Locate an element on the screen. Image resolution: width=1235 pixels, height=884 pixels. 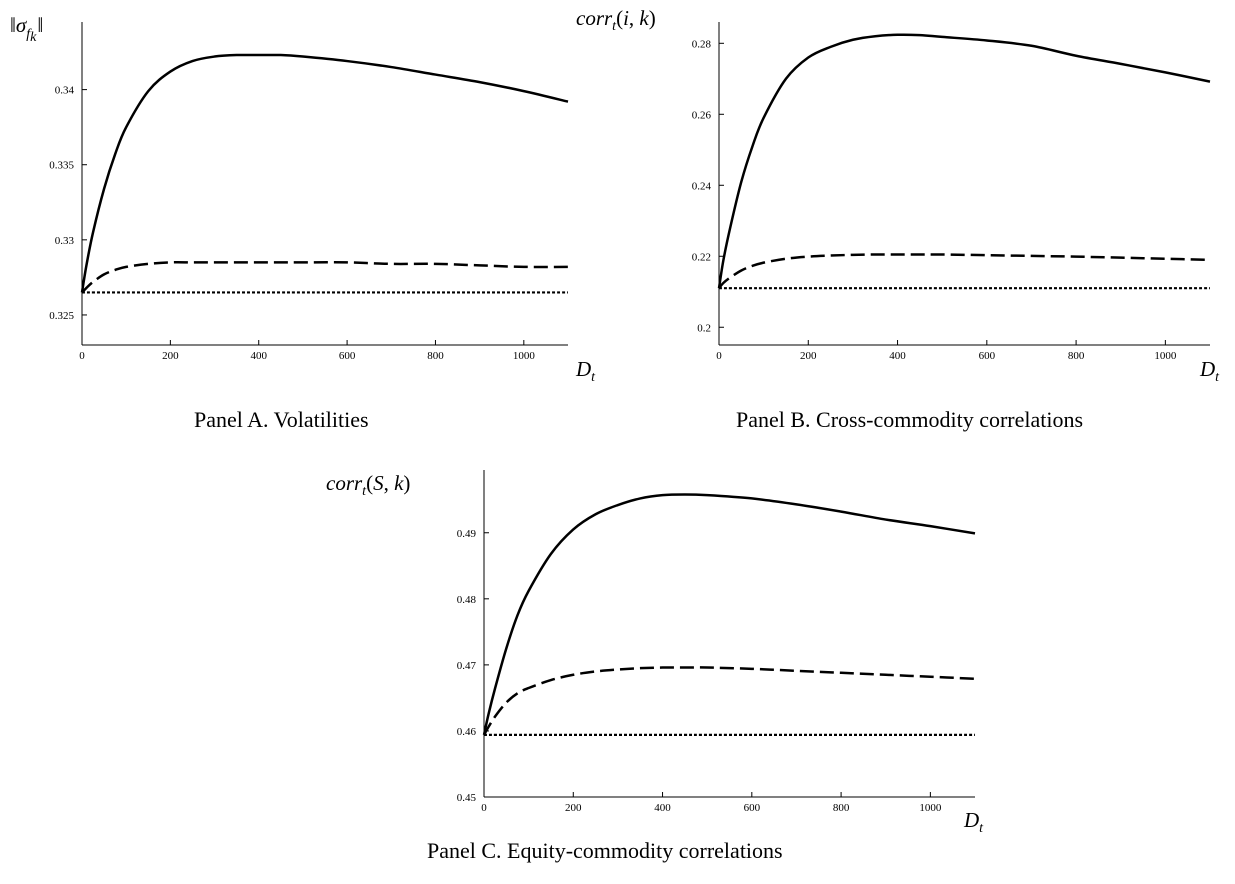
y-tick-label: 0.45 is located at coordinates (467, 798).